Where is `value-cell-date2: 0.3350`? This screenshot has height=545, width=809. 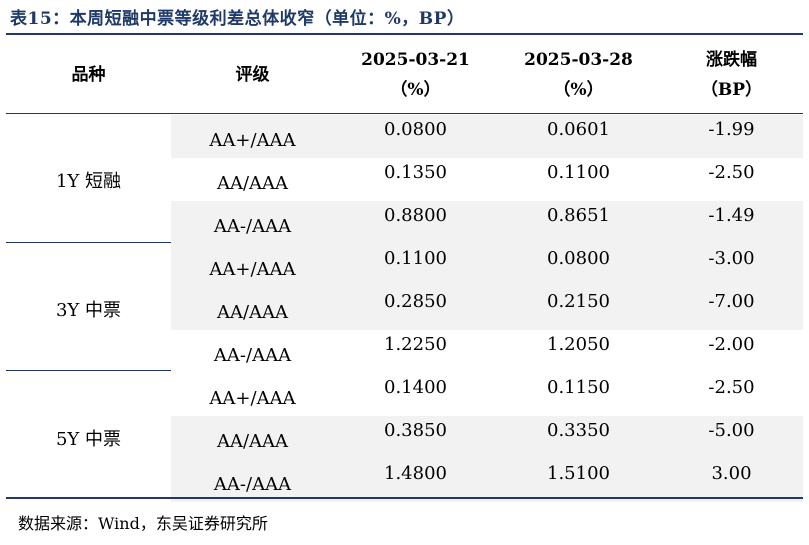
value-cell-date2: 0.3350 is located at coordinates (578, 437).